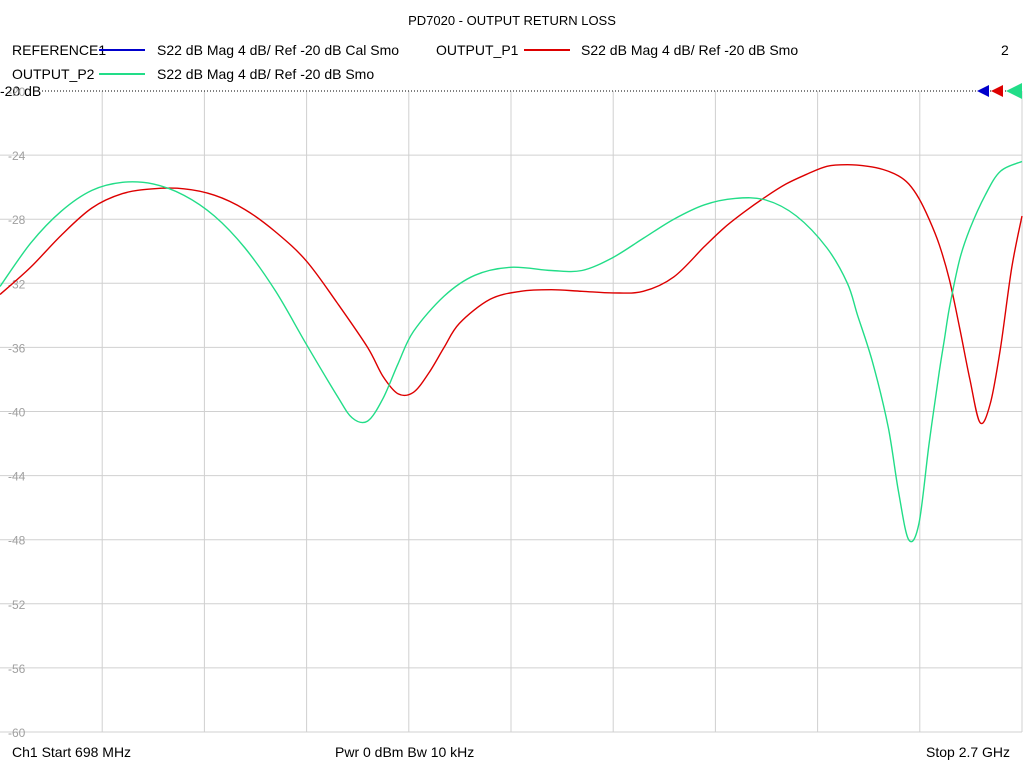 Image resolution: width=1024 pixels, height=768 pixels. I want to click on y-tick-label: -28, so click(17, 220).